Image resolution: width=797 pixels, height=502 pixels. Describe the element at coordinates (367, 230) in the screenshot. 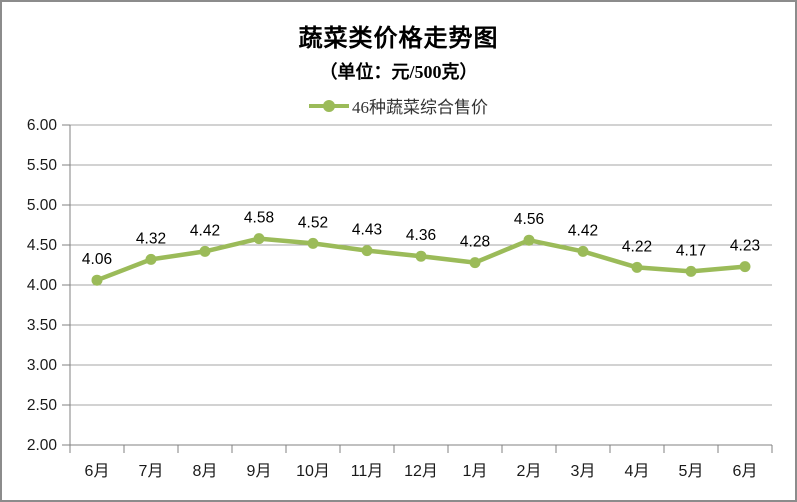

I see `data-label: 4.43` at that location.